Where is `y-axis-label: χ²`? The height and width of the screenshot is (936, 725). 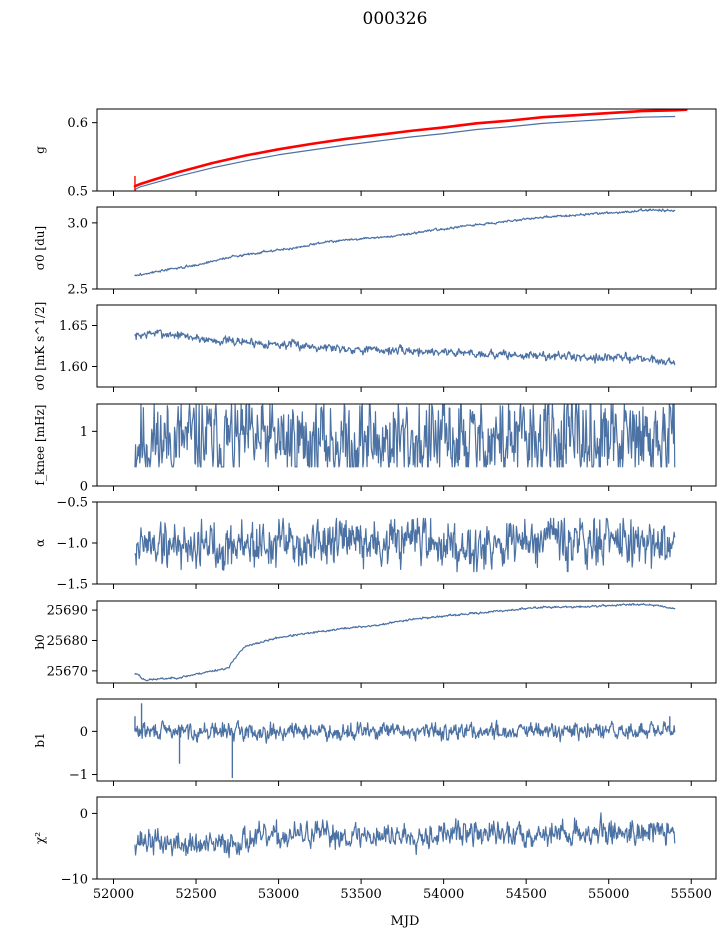 y-axis-label: χ² is located at coordinates (40, 838).